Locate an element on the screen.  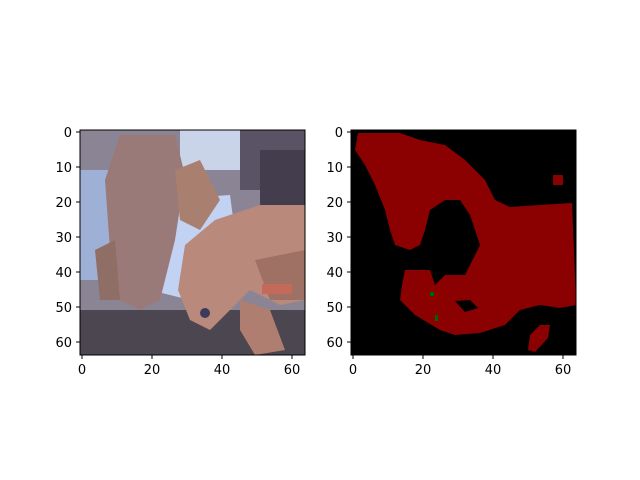
mask-xtick-60: 60 is located at coordinates (563, 370).